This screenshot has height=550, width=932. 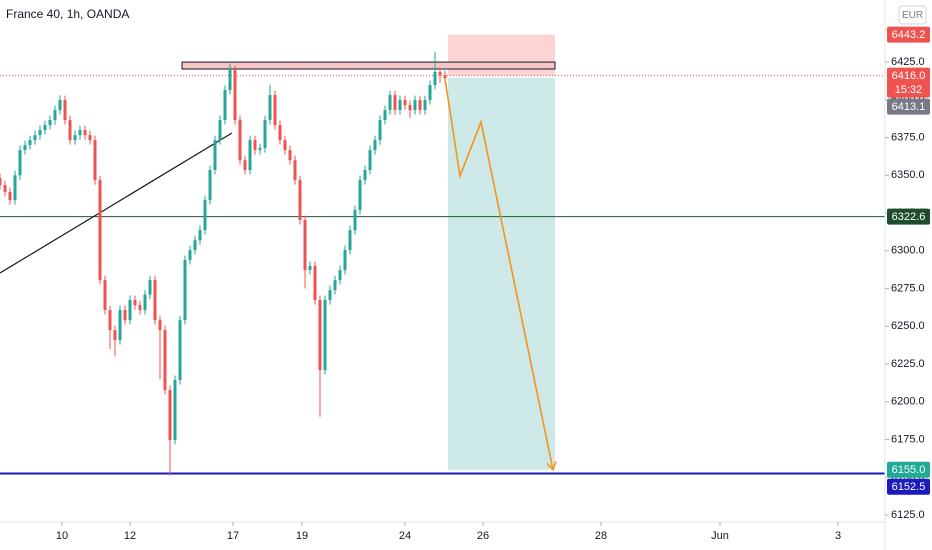 I want to click on y-tick-label: 6125.0, so click(x=908, y=515).